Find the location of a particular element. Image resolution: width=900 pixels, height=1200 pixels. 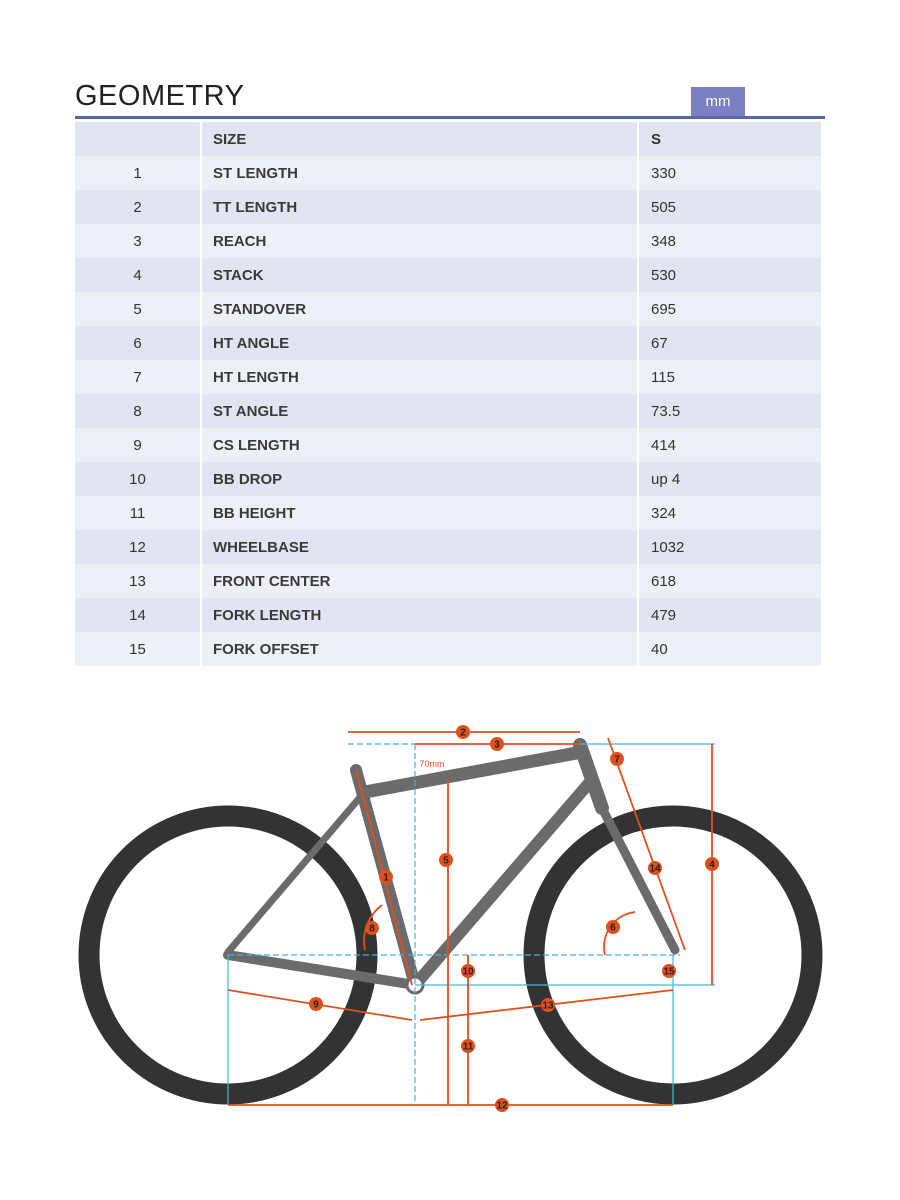

dimension-badge-label: 15 is located at coordinates (669, 972).